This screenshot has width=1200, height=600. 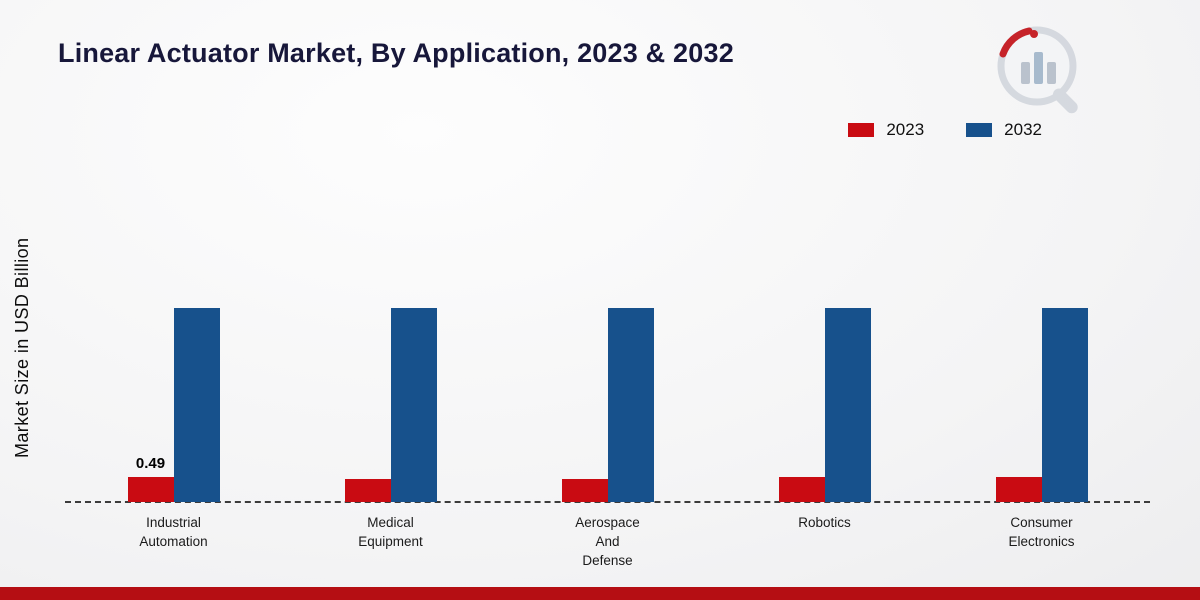 What do you see at coordinates (945, 130) in the screenshot?
I see `legend: 2023 2032` at bounding box center [945, 130].